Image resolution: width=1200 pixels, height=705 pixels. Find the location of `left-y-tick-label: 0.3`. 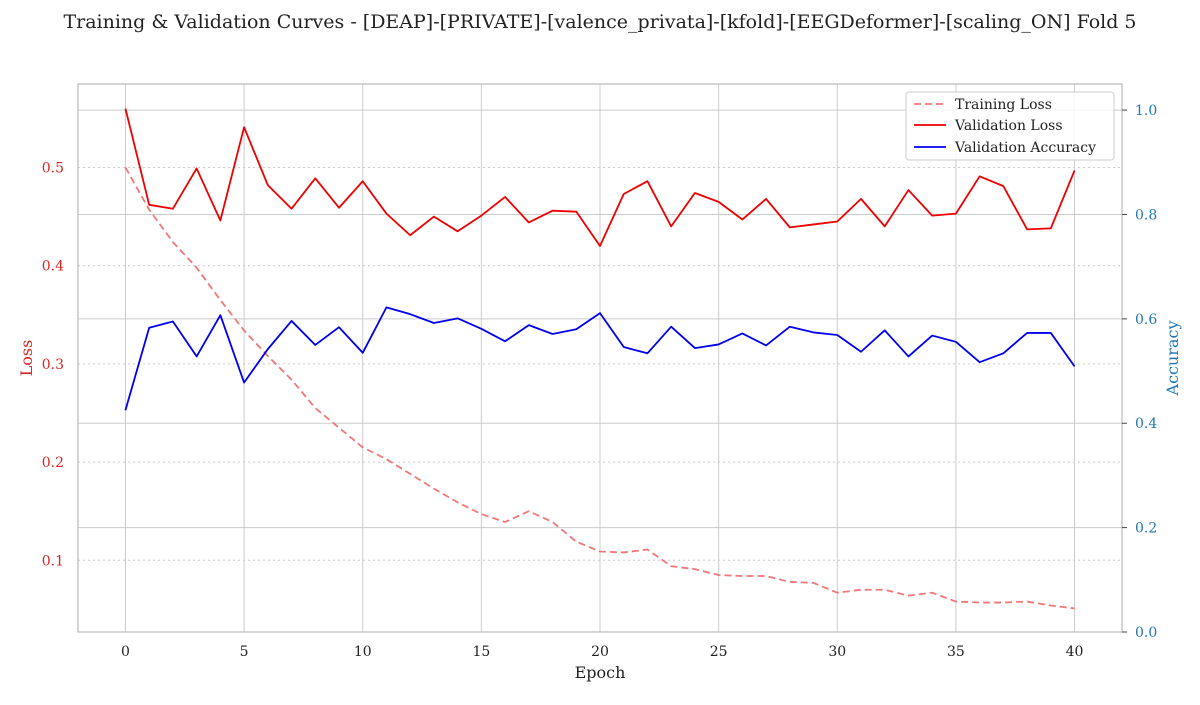

left-y-tick-label: 0.3 is located at coordinates (53, 365).